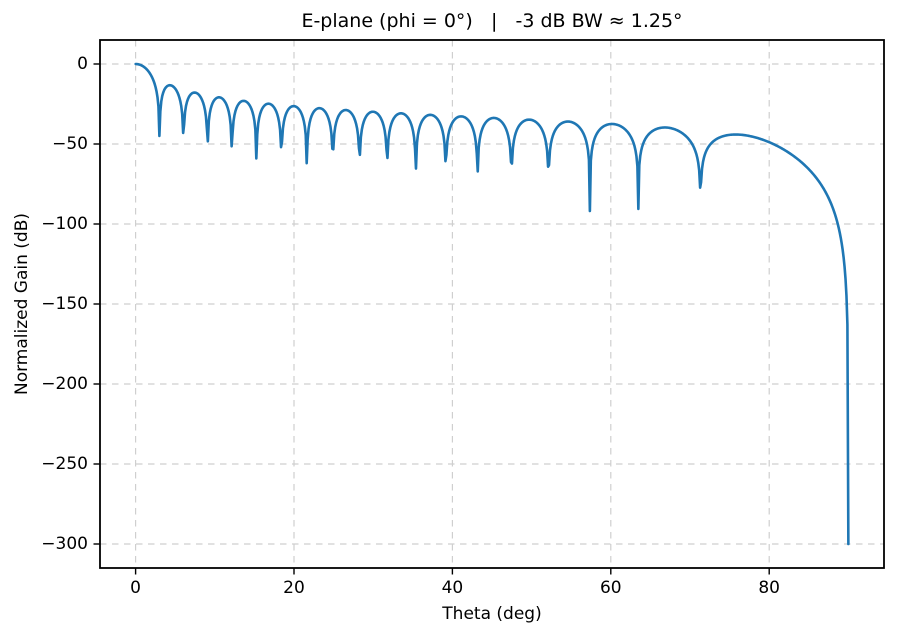  I want to click on y-tick-label: −300, so click(64, 544).